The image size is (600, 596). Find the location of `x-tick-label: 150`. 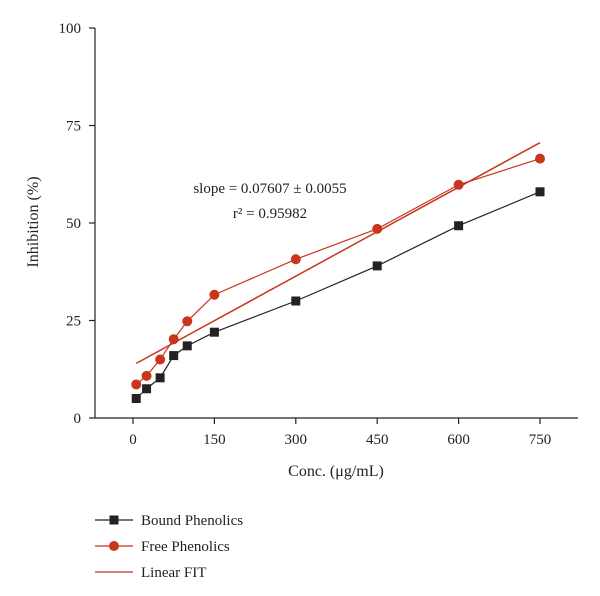

x-tick-label: 150 is located at coordinates (214, 440).